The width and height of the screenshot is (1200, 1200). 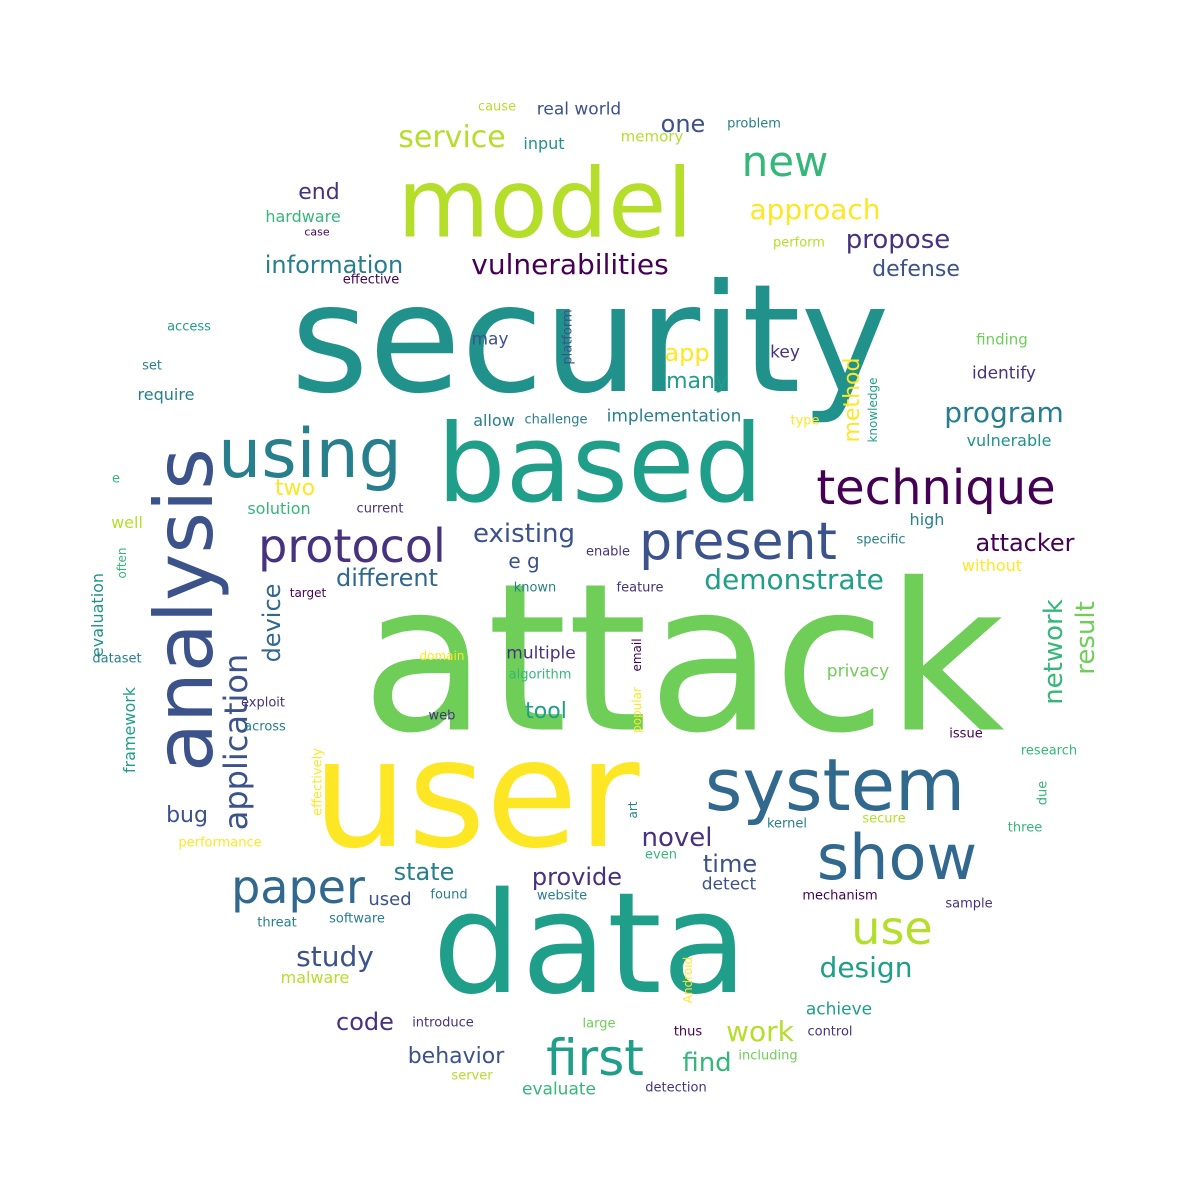 What do you see at coordinates (315, 977) in the screenshot?
I see `word-malware: malware` at bounding box center [315, 977].